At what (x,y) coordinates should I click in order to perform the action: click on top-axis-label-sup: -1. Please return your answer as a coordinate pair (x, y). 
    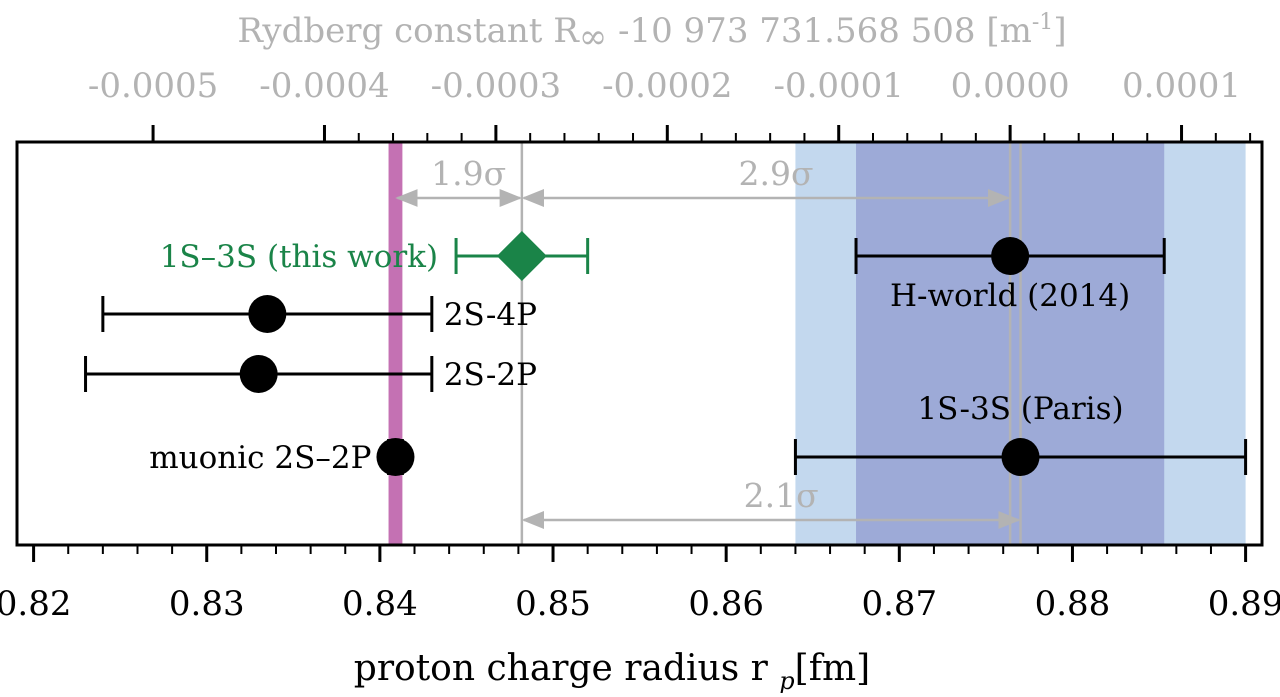
    Looking at the image, I should click on (1042, 22).